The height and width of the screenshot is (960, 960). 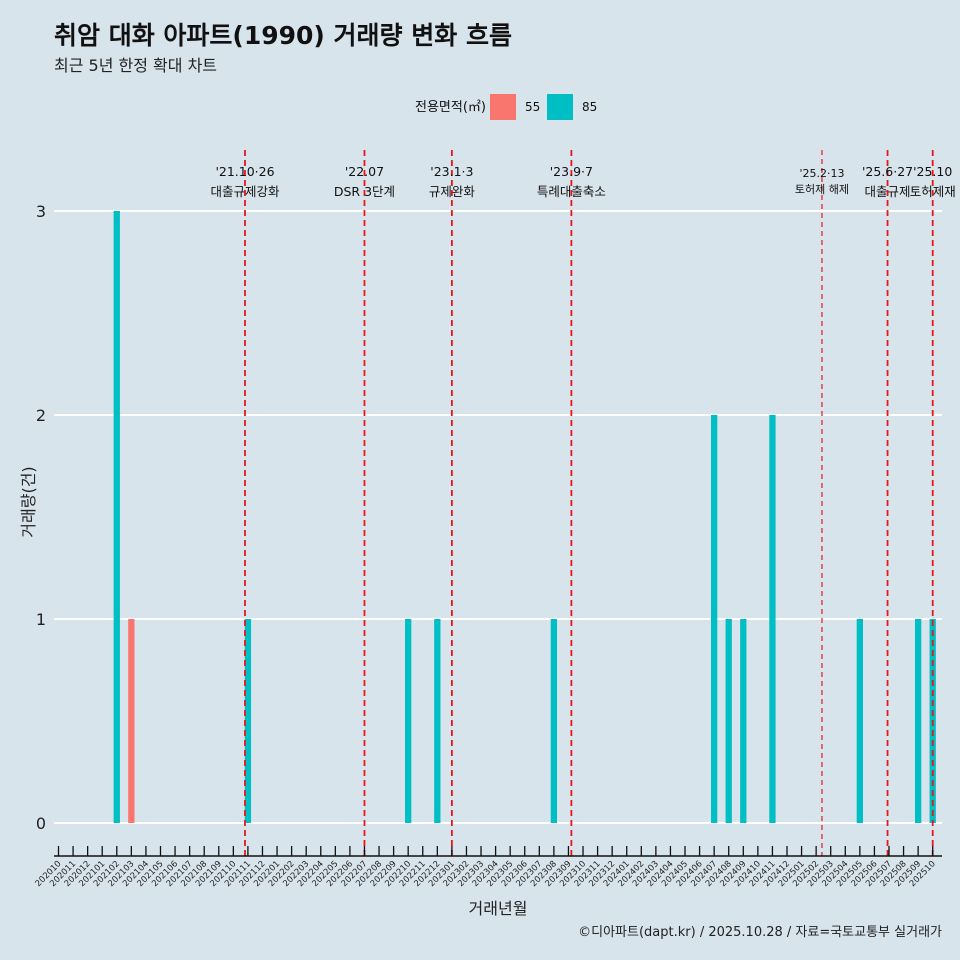 What do you see at coordinates (571, 171) in the screenshot?
I see `event-date-label: '23.9·7` at bounding box center [571, 171].